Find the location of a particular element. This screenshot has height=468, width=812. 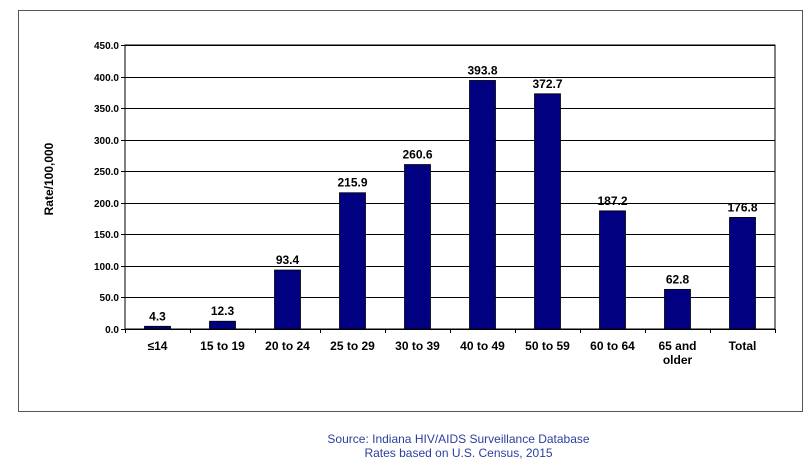

x-tick-label: 15 to 19 is located at coordinates (222, 346).